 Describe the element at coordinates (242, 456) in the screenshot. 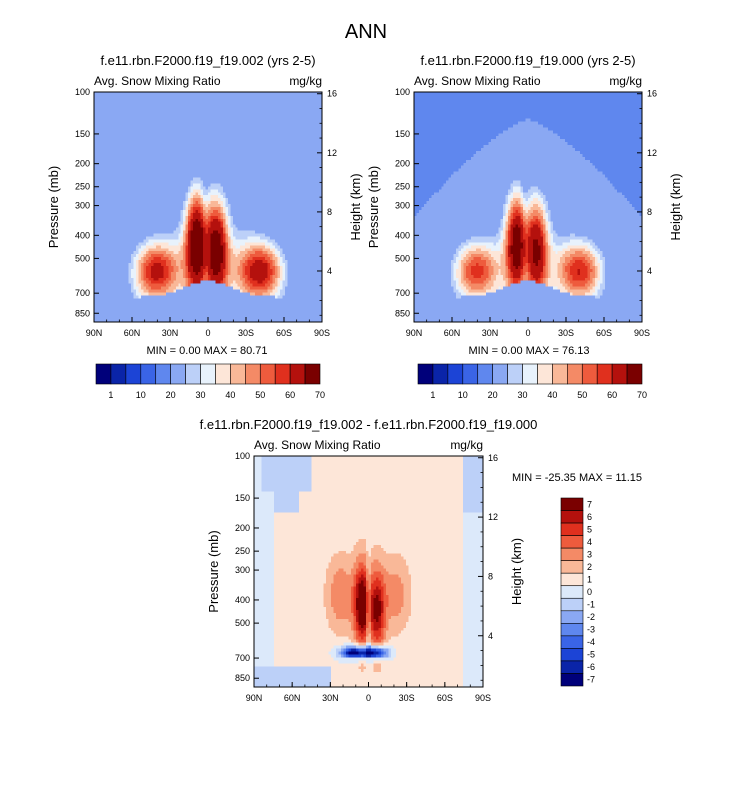

I see `y-tick-label: 100` at that location.